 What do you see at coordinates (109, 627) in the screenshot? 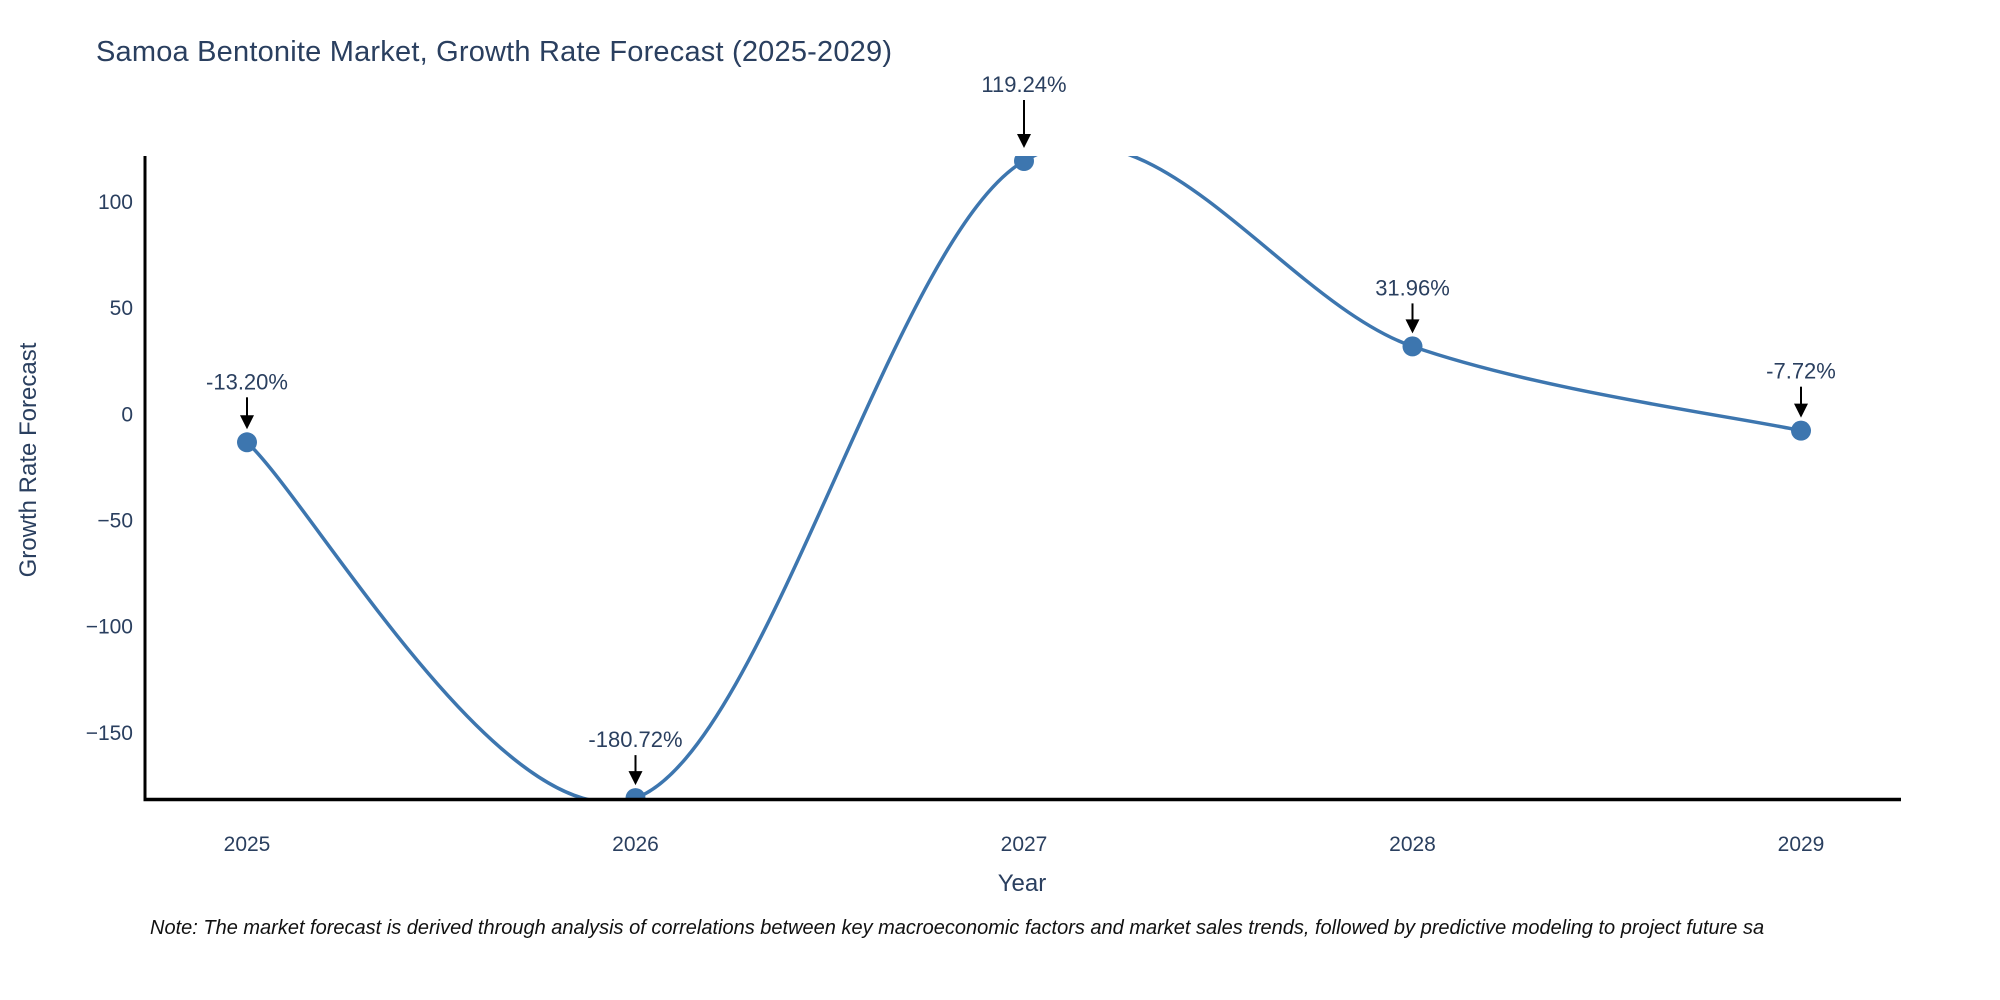
I see `y-tick-label: −100` at bounding box center [109, 627].